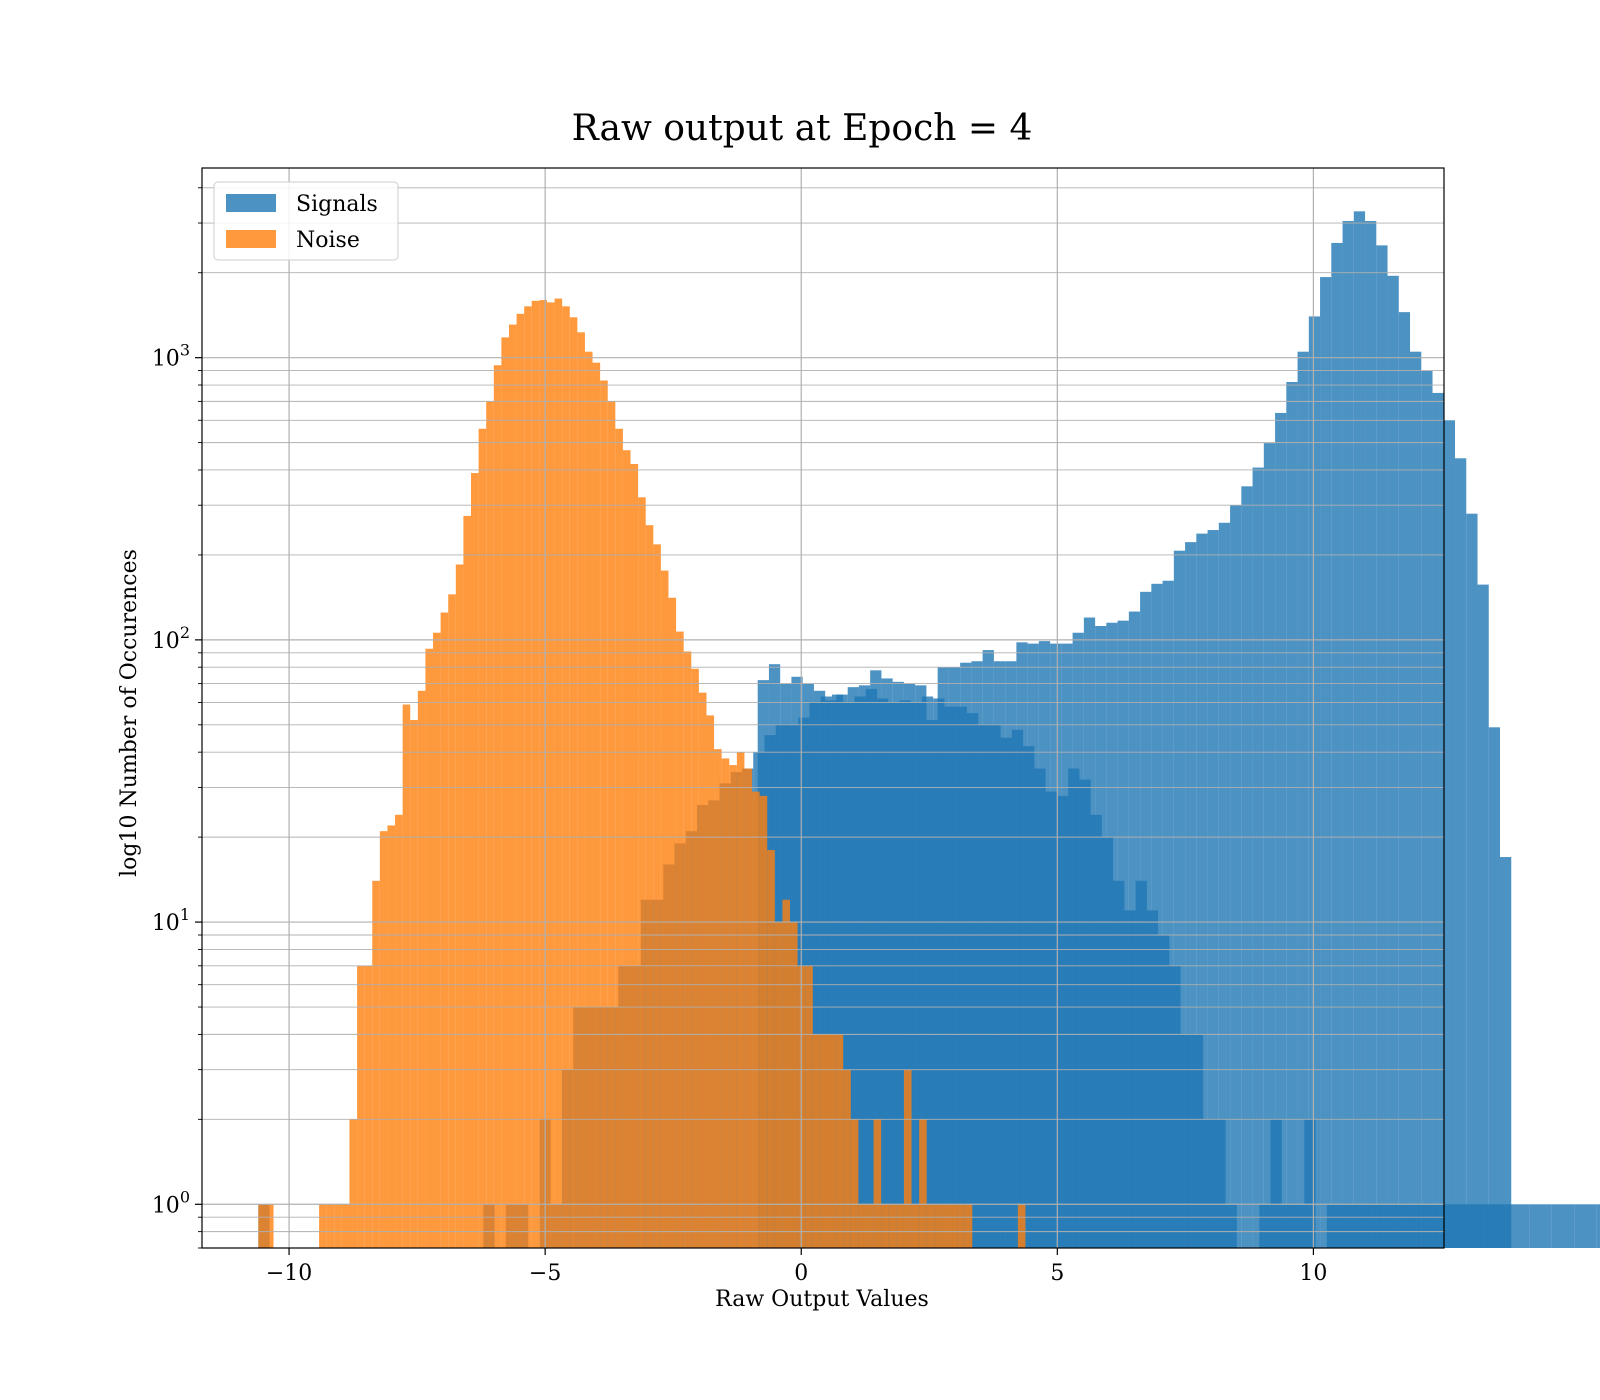  I want to click on x-tick-label: 5, so click(1057, 1273).